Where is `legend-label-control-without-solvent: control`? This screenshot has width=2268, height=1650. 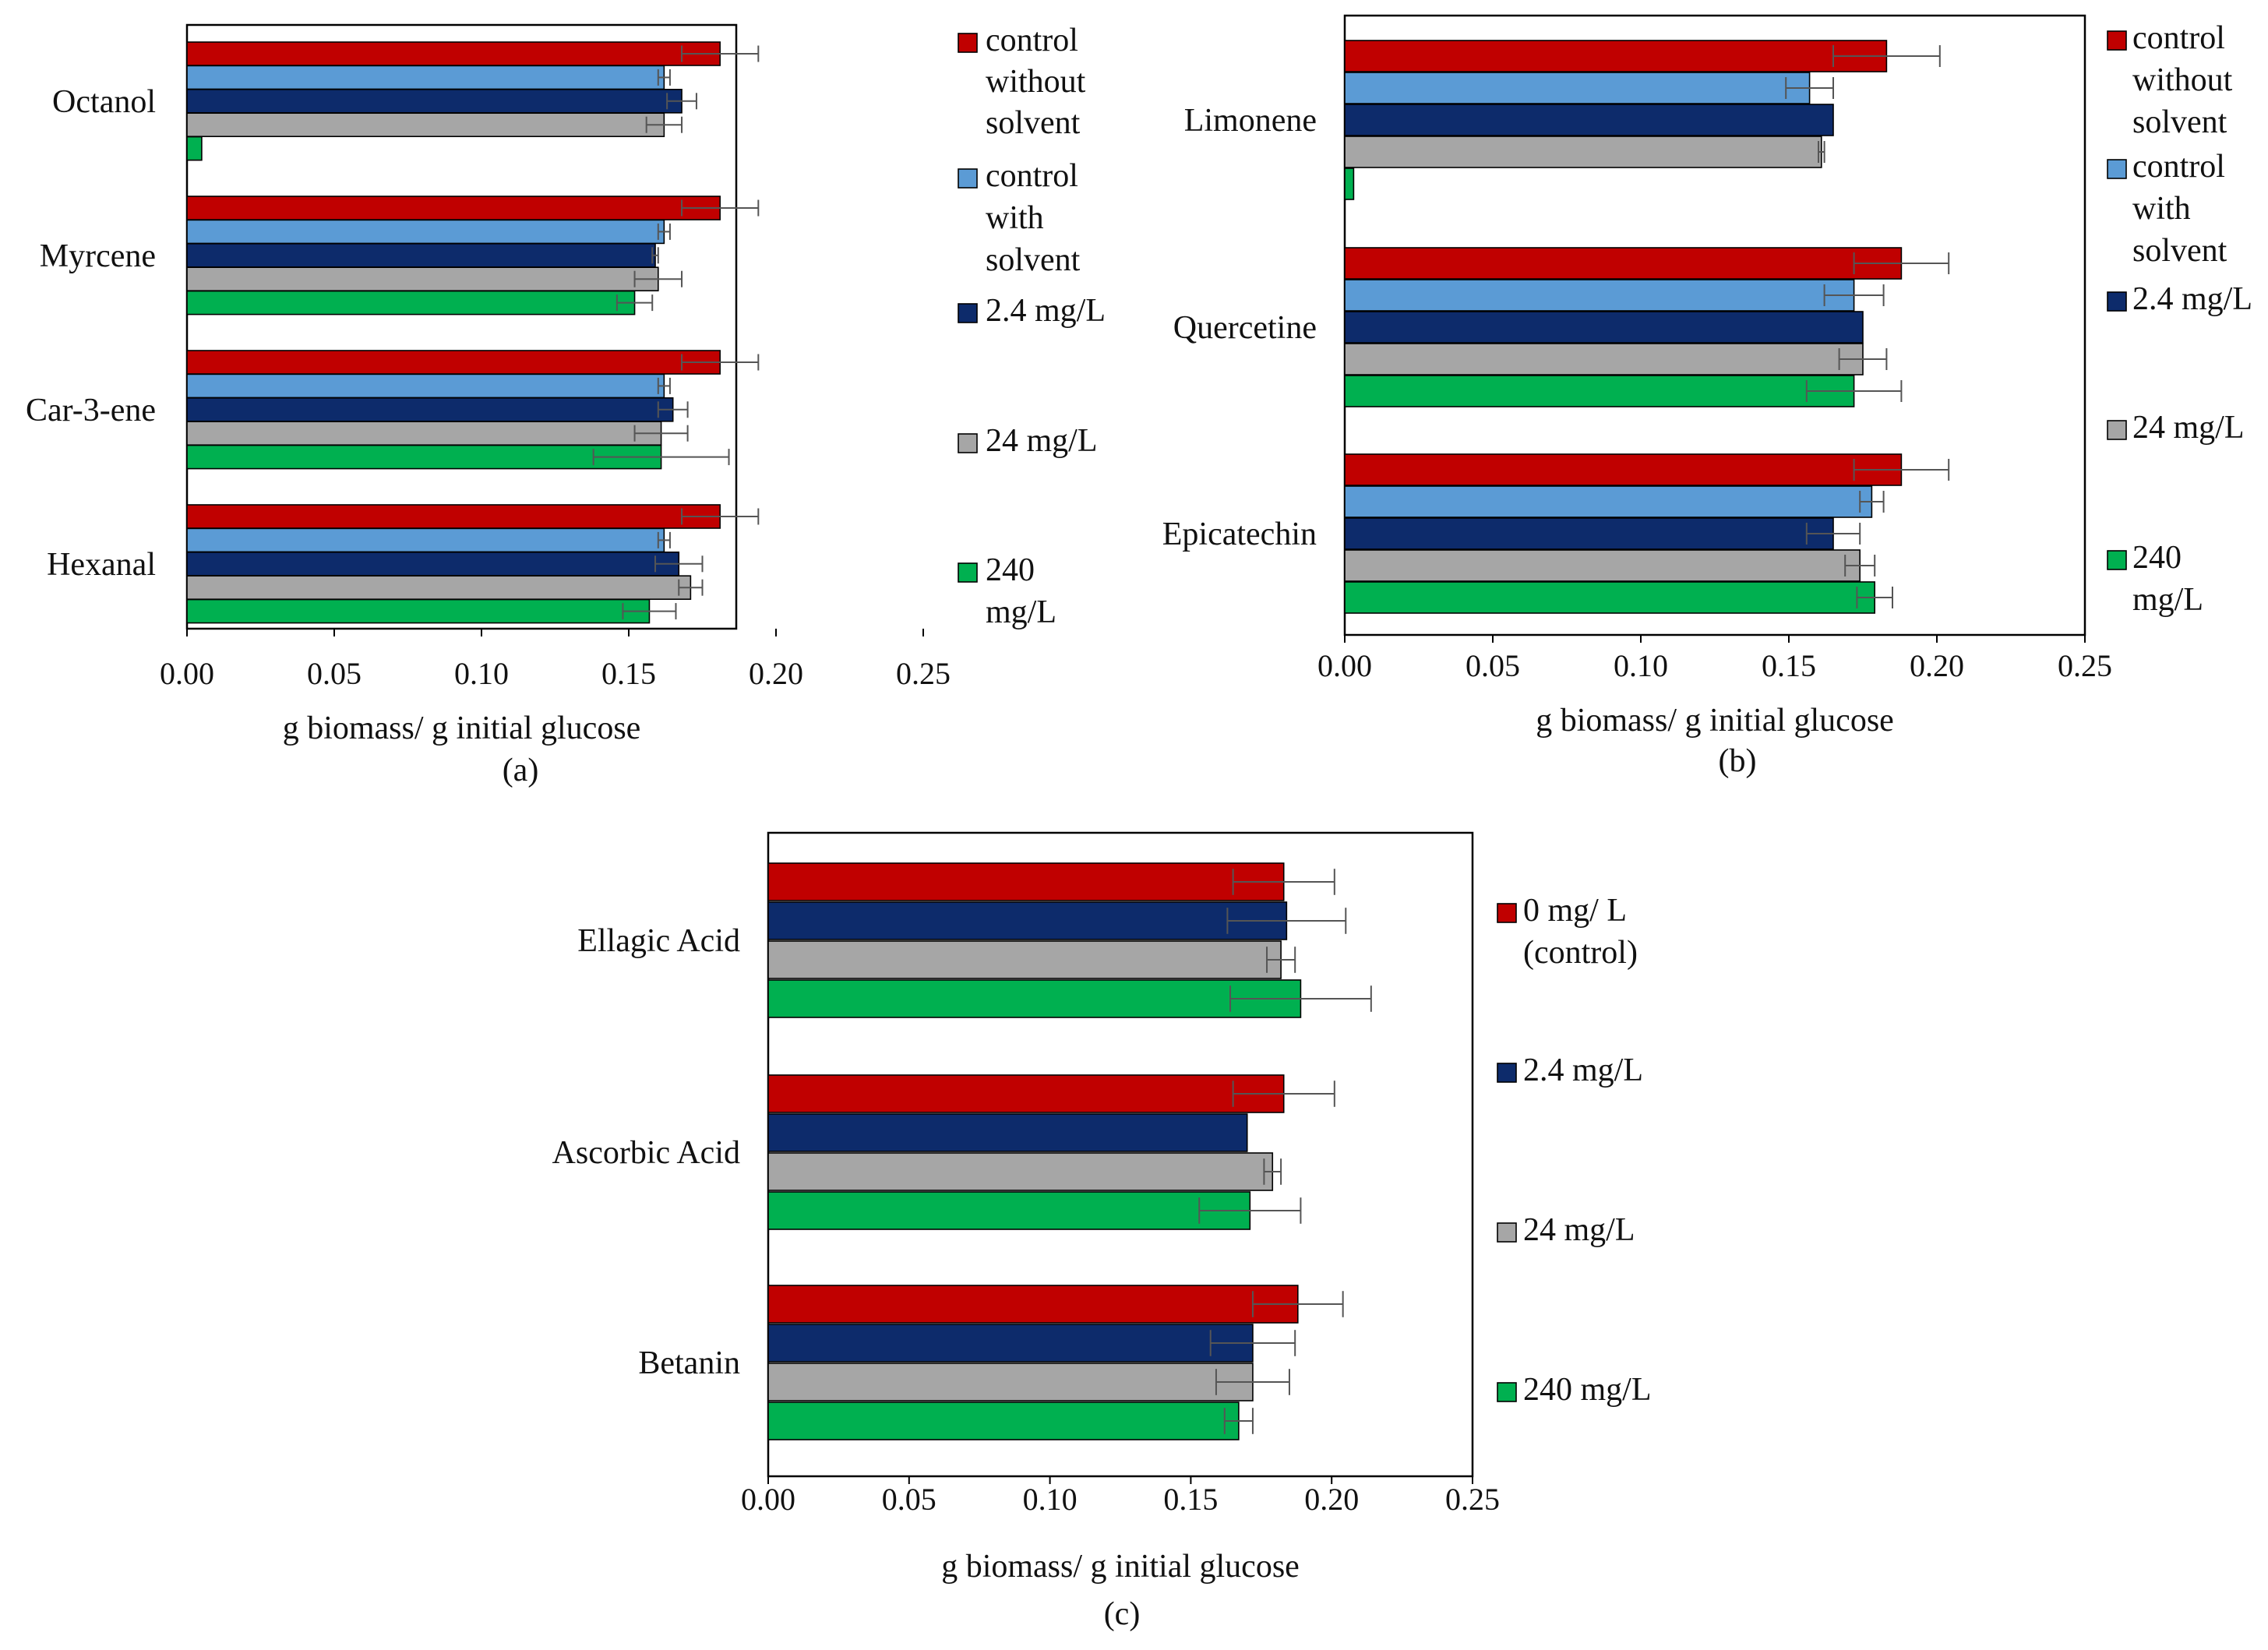
legend-label-control-without-solvent: control is located at coordinates (2178, 38).